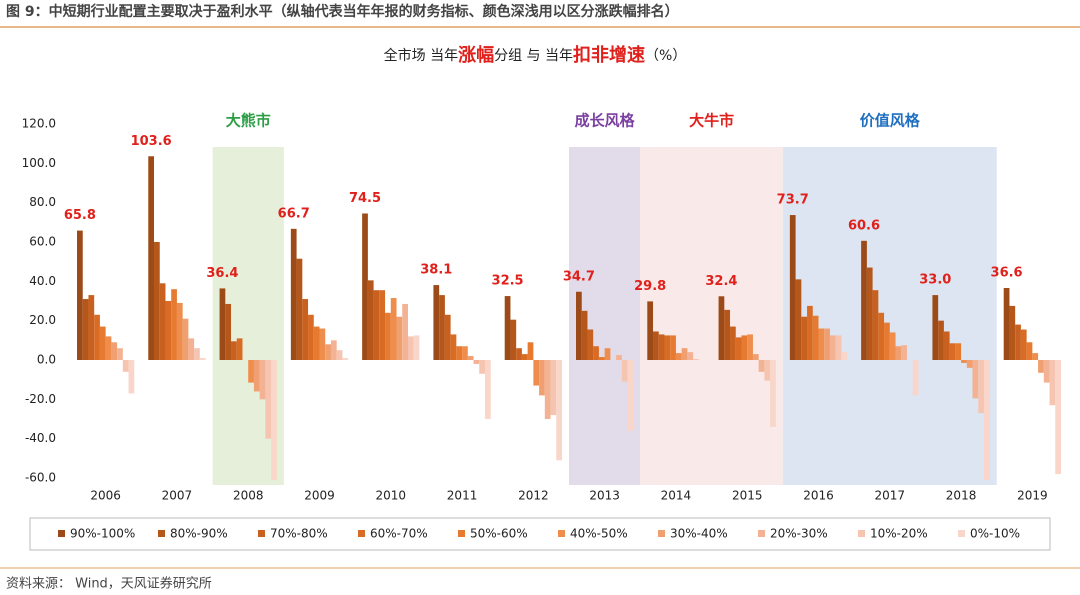 The height and width of the screenshot is (595, 1080). Describe the element at coordinates (40, 399) in the screenshot. I see `y-tick-label: -20.0` at that location.